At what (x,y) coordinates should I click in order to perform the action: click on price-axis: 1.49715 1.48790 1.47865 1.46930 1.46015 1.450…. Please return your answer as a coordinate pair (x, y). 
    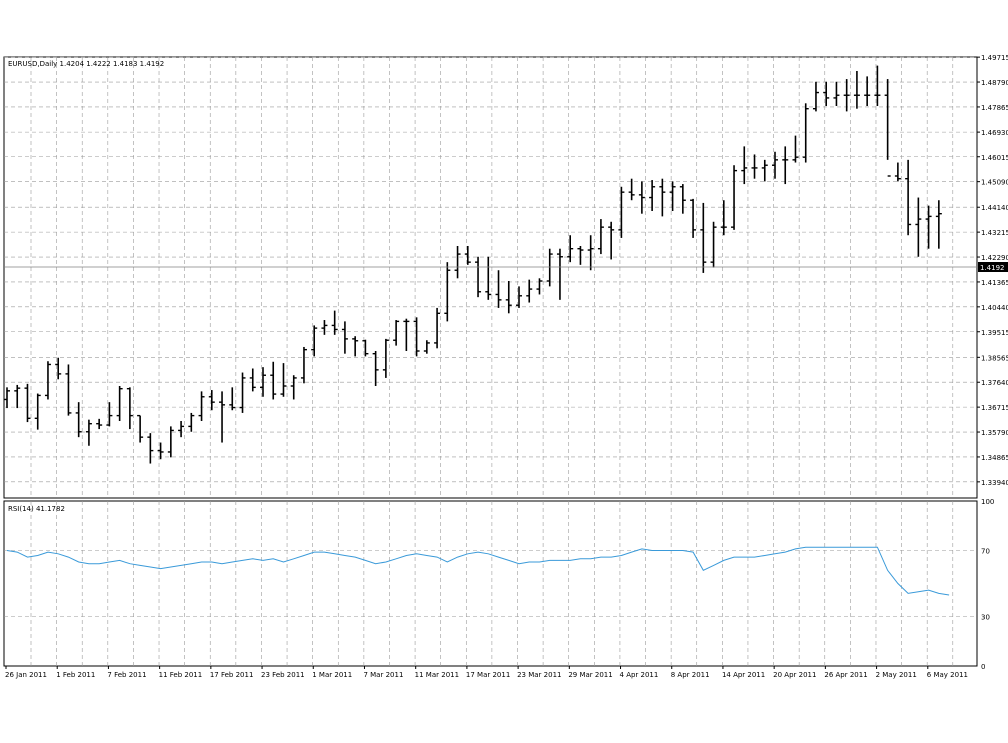
    Looking at the image, I should click on (992, 270).